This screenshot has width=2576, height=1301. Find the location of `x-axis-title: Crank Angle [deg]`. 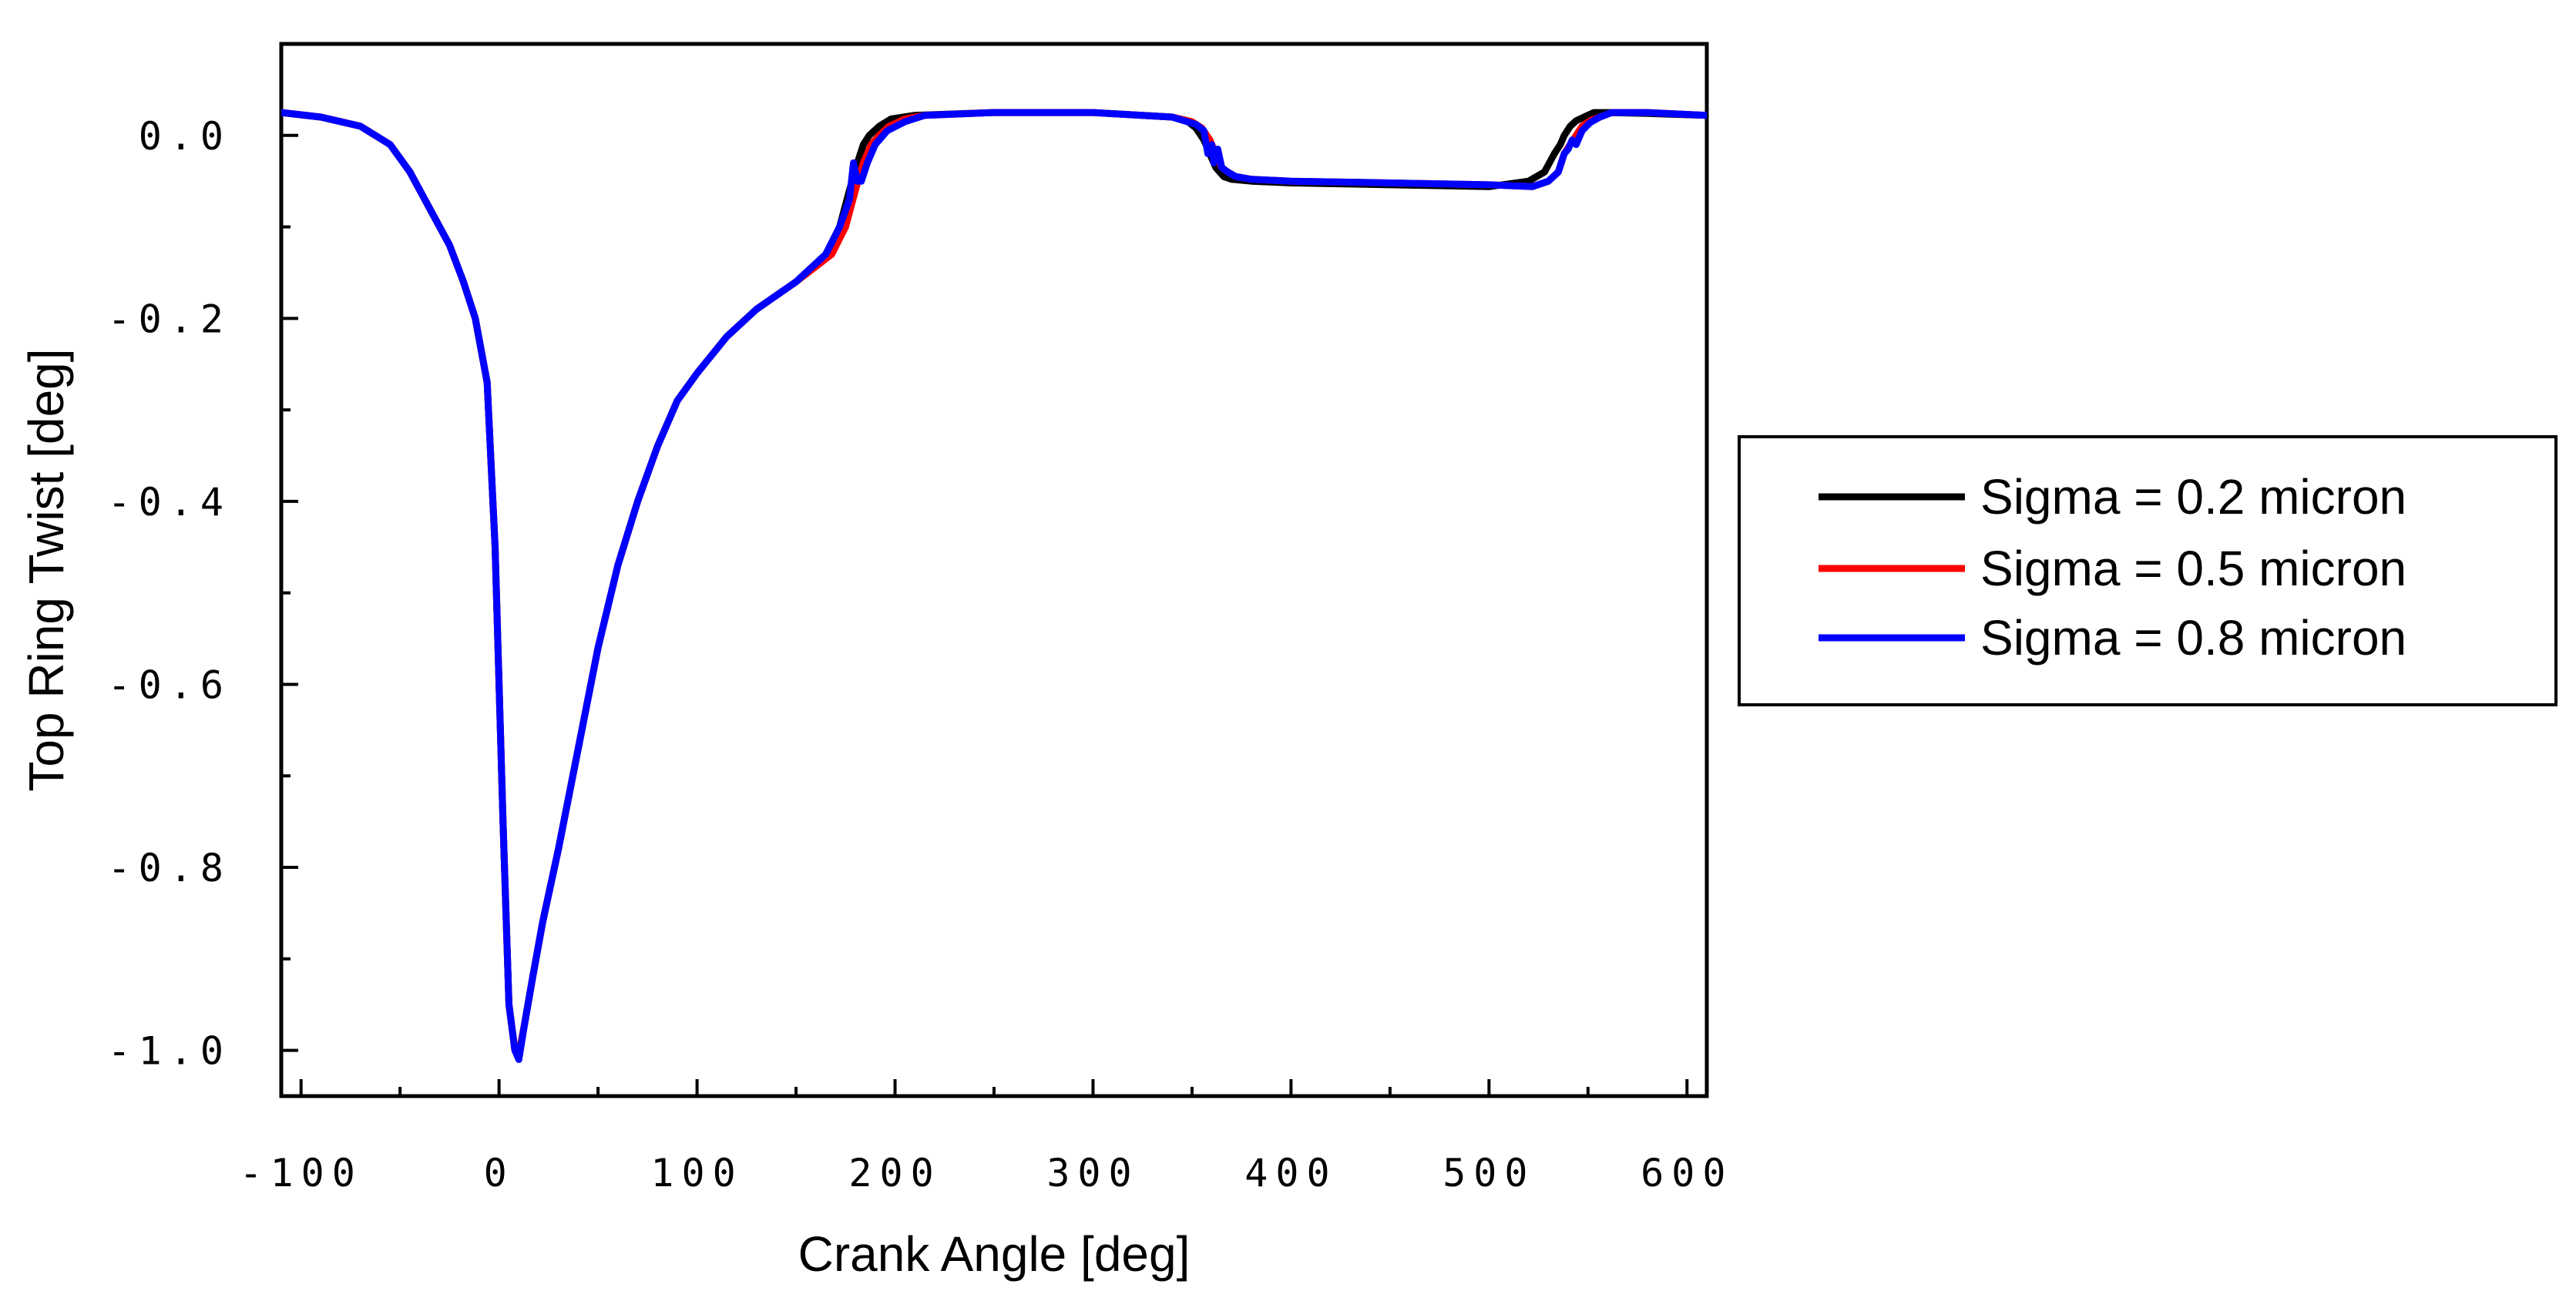

x-axis-title: Crank Angle [deg] is located at coordinates (994, 1254).